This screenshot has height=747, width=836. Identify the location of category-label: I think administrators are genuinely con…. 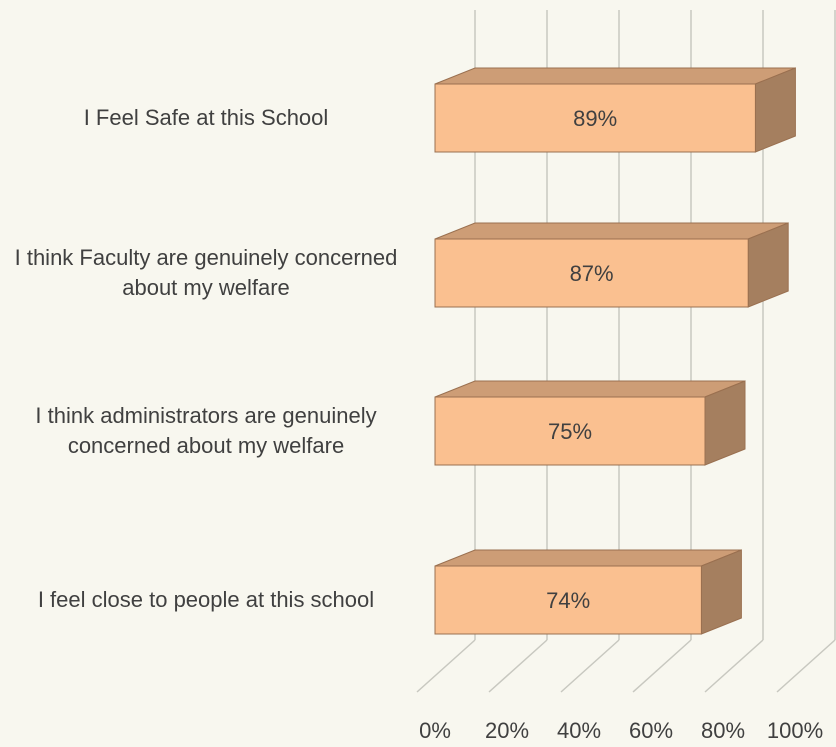
(206, 430).